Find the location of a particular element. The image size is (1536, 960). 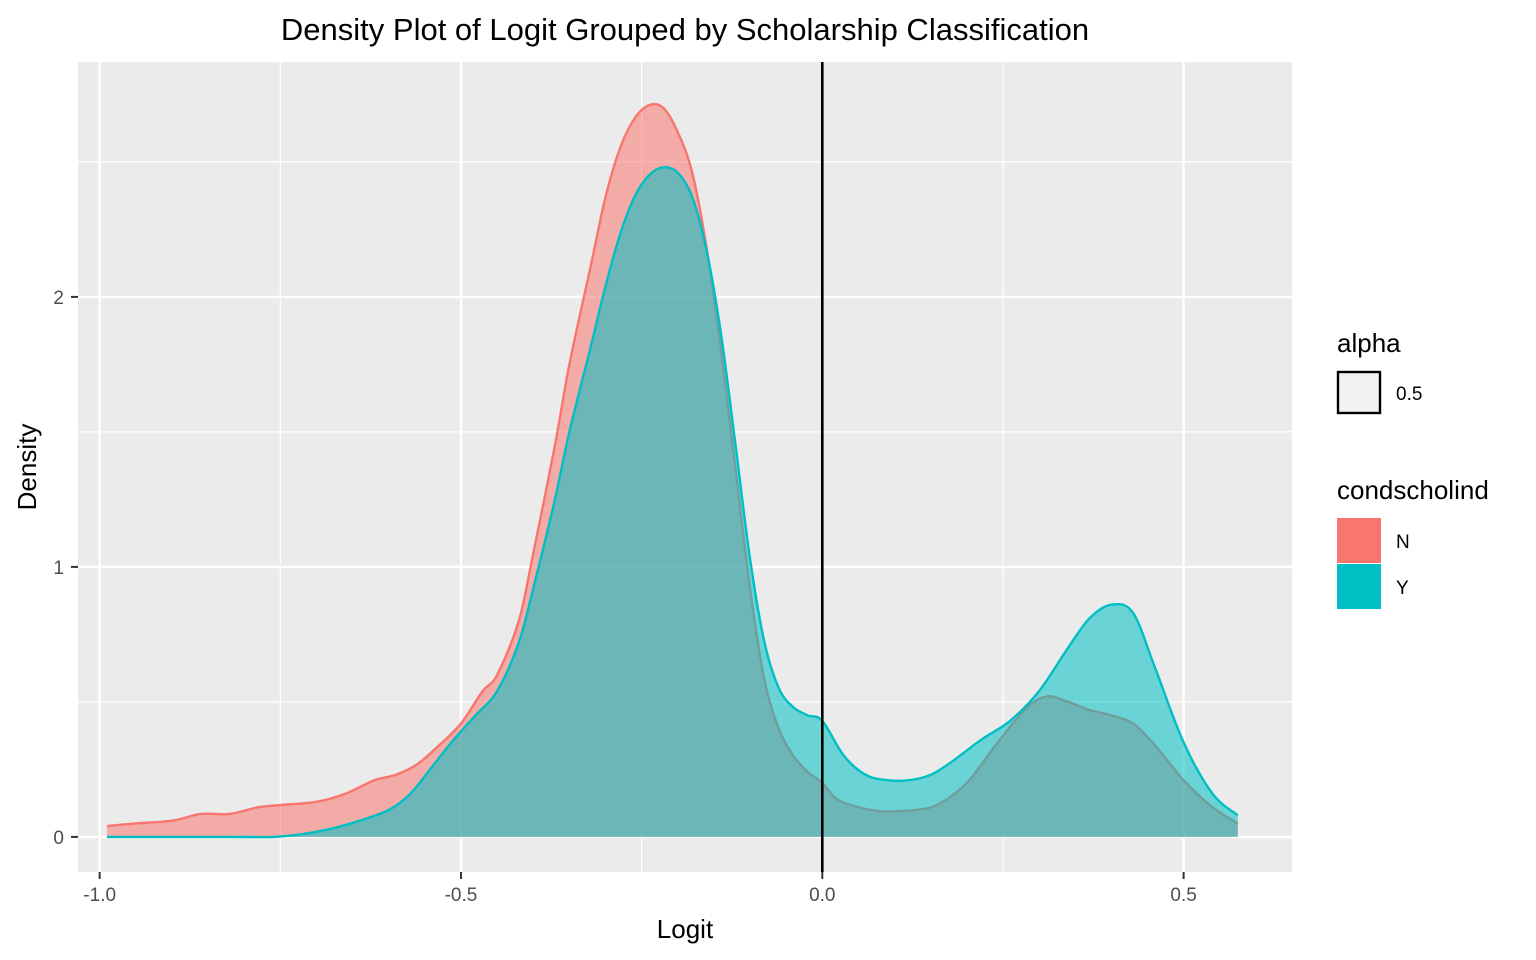

legend-title-condscholind: condscholind is located at coordinates (1413, 490).